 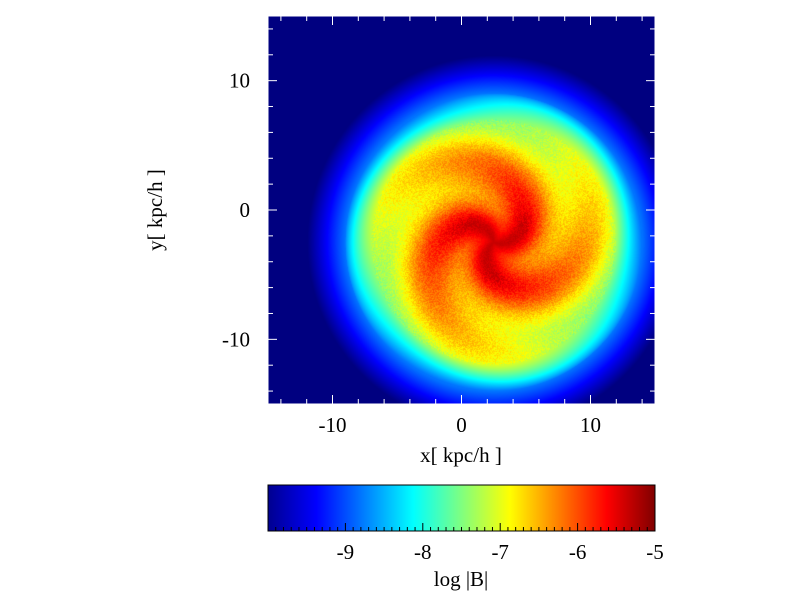 What do you see at coordinates (236, 339) in the screenshot?
I see `y-tick-label: -10` at bounding box center [236, 339].